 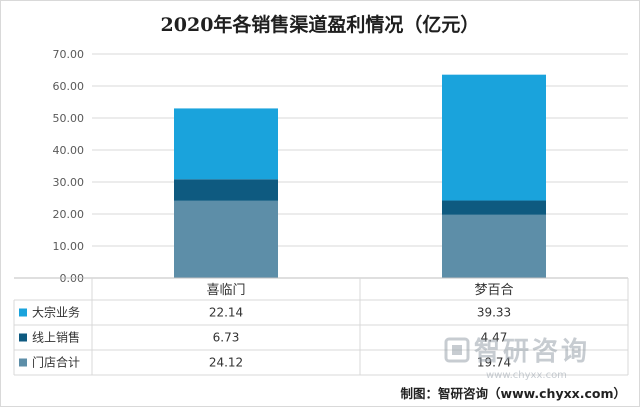 What do you see at coordinates (225, 290) in the screenshot?
I see `category-label: 喜临门` at bounding box center [225, 290].